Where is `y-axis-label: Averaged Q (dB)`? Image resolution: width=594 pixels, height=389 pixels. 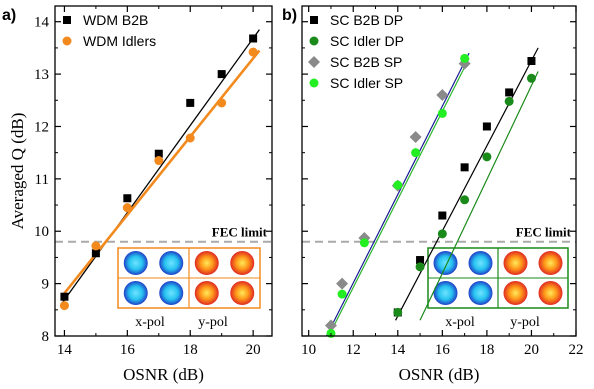 y-axis-label: Averaged Q (dB) is located at coordinates (17, 171).